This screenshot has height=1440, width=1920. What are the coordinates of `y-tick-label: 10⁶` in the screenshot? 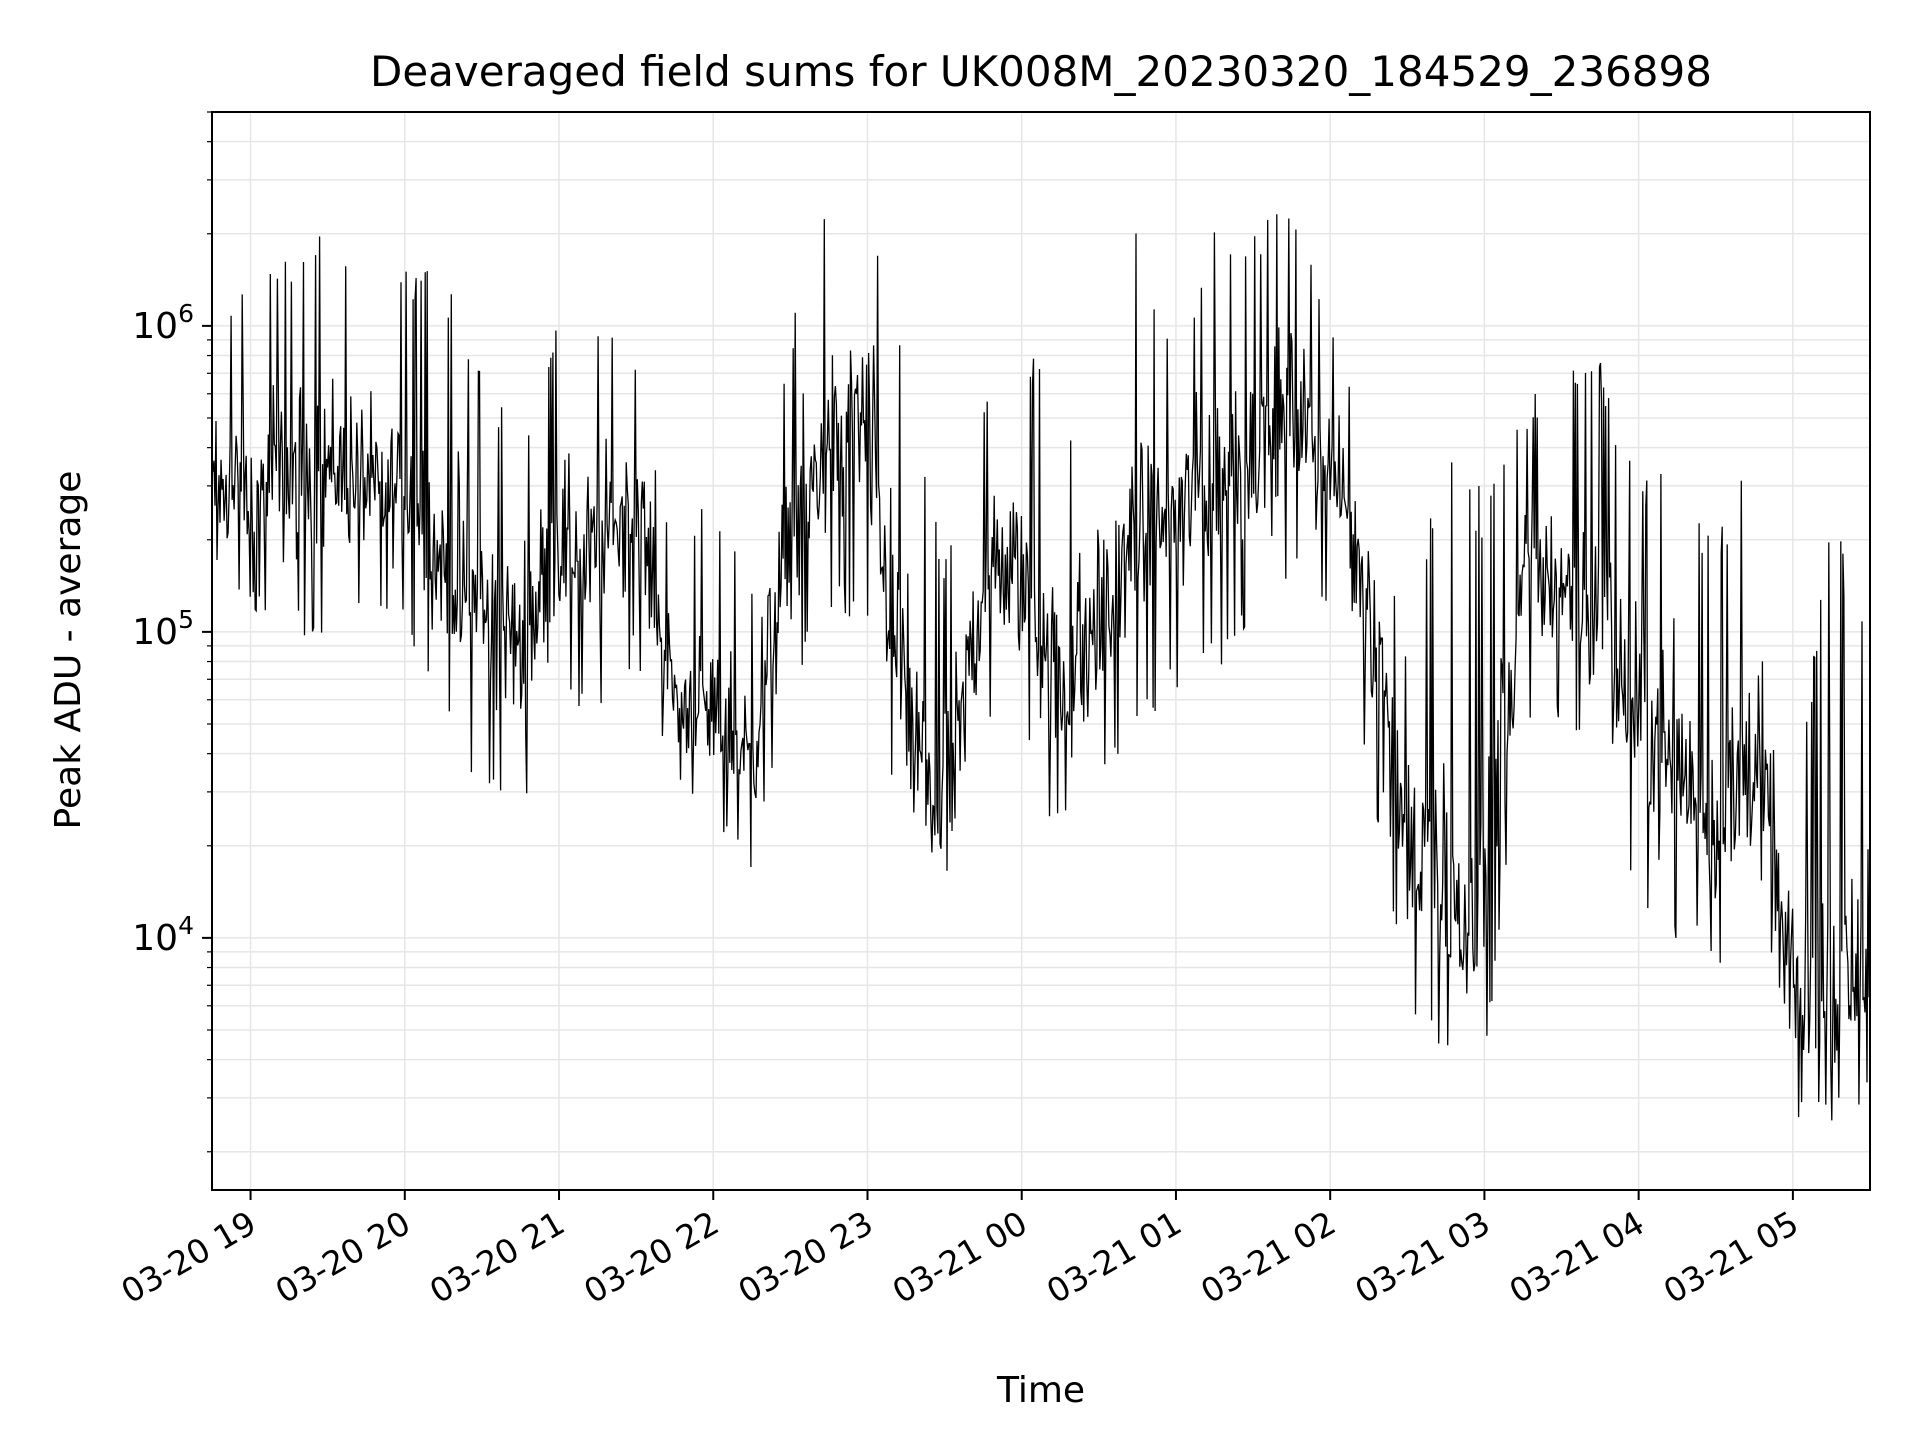 It's located at (163, 323).